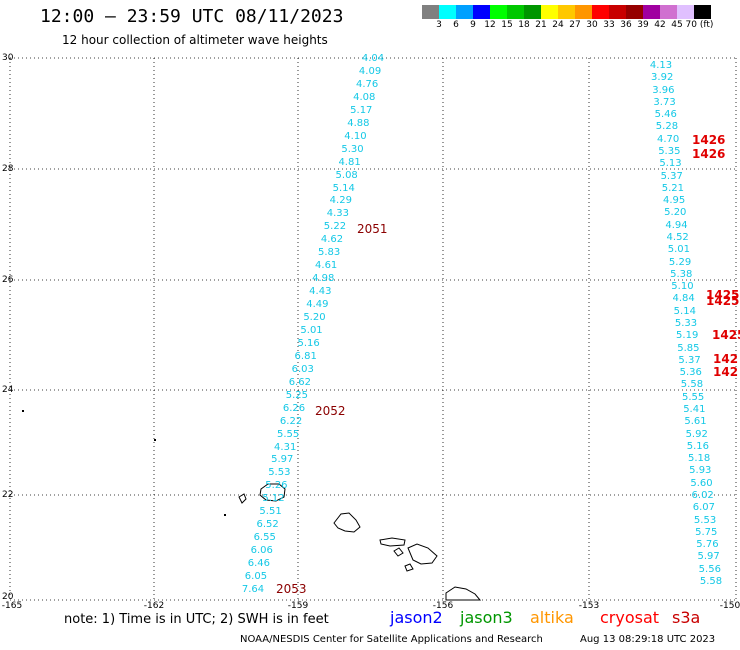 Image resolution: width=740 pixels, height=650 pixels. What do you see at coordinates (486, 617) in the screenshot?
I see `legend-jason3: jason3` at bounding box center [486, 617].